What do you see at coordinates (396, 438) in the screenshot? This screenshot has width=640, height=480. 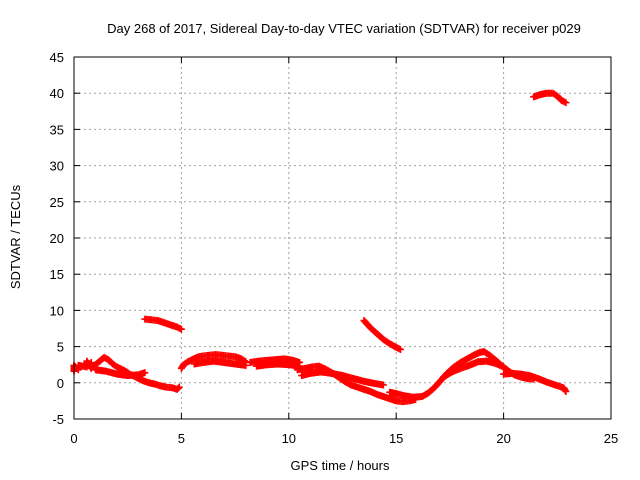 I see `x-tick-label: 15` at bounding box center [396, 438].